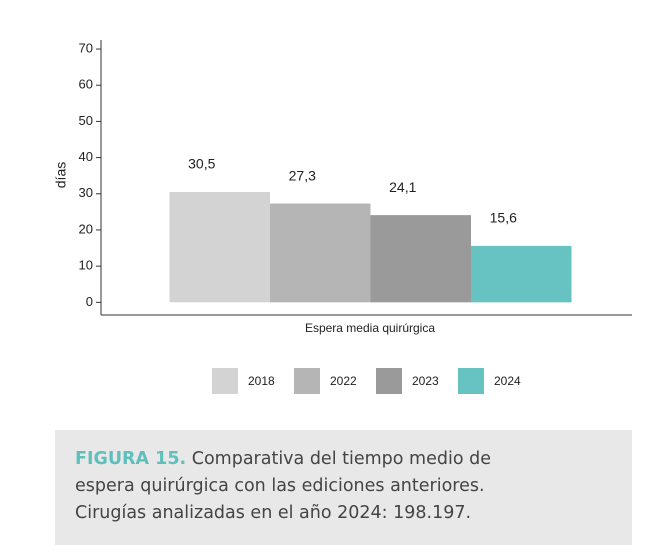  What do you see at coordinates (131, 459) in the screenshot?
I see `caption-label: FIGURA 15.` at bounding box center [131, 459].